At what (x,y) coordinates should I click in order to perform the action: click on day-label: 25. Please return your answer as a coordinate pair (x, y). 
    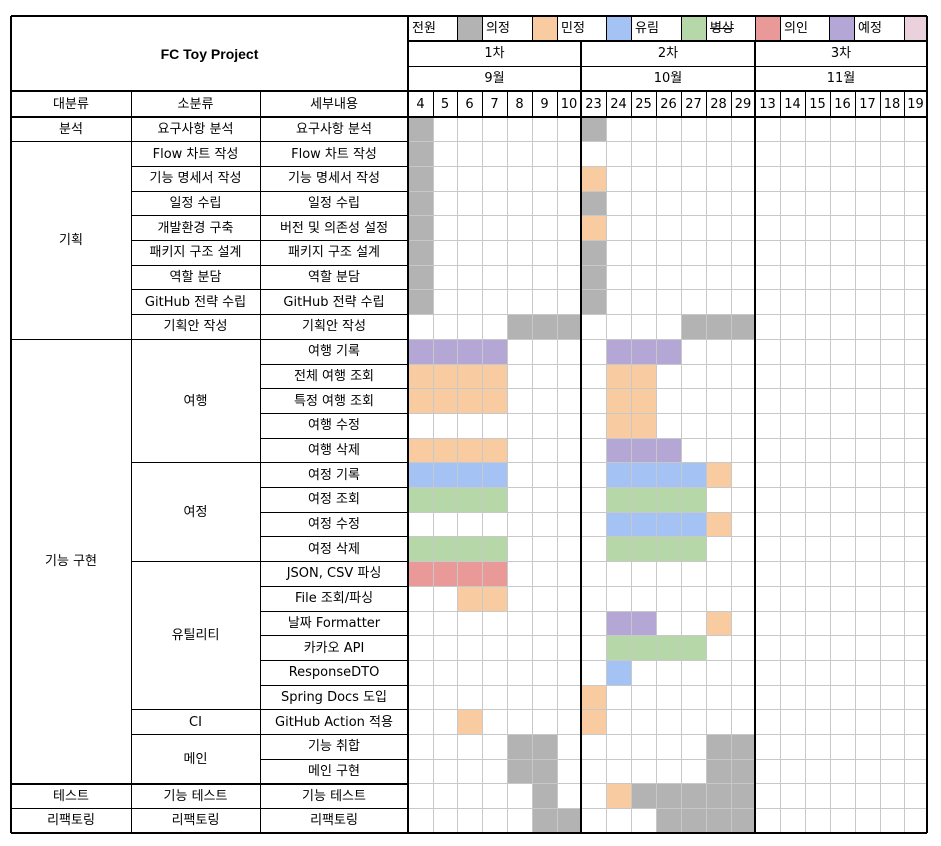
    Looking at the image, I should click on (643, 104).